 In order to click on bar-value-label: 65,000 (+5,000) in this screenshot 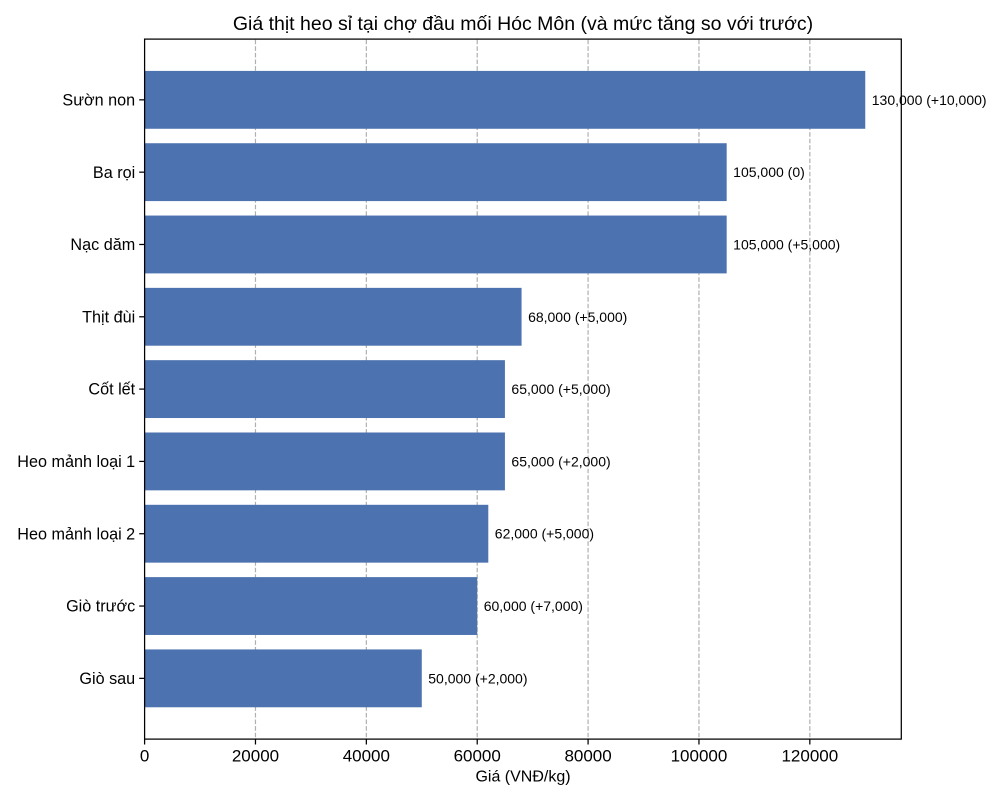, I will do `click(560, 389)`.